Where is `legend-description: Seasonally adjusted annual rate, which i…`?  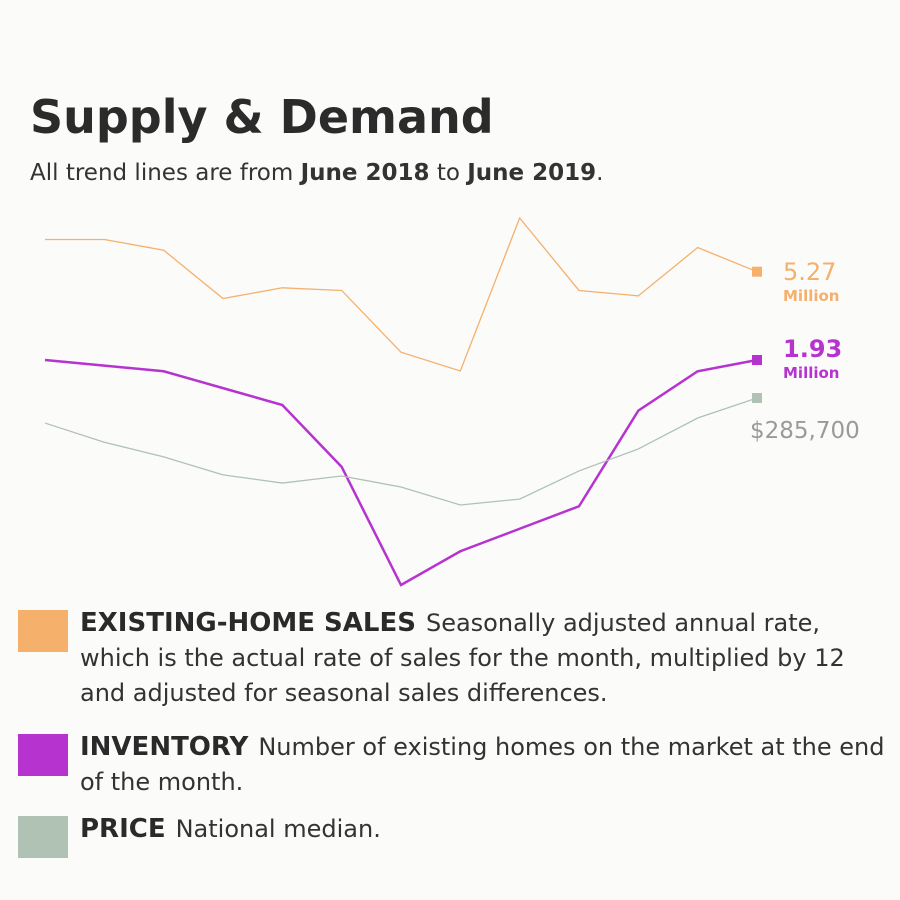
legend-description: Seasonally adjusted annual rate, which i… is located at coordinates (462, 658).